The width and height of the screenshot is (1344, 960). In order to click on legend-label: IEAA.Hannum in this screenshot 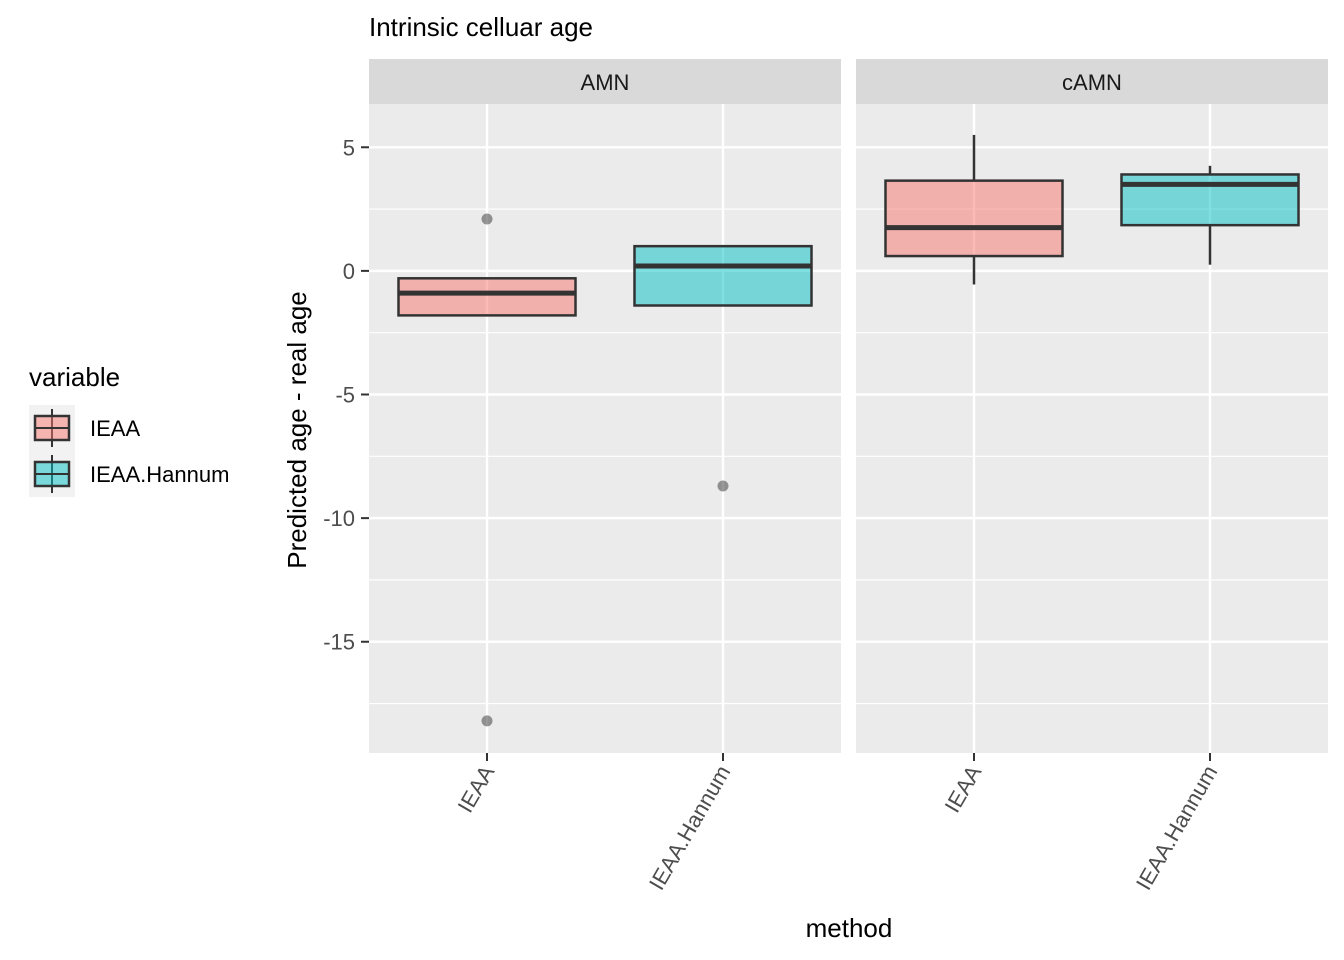, I will do `click(159, 474)`.